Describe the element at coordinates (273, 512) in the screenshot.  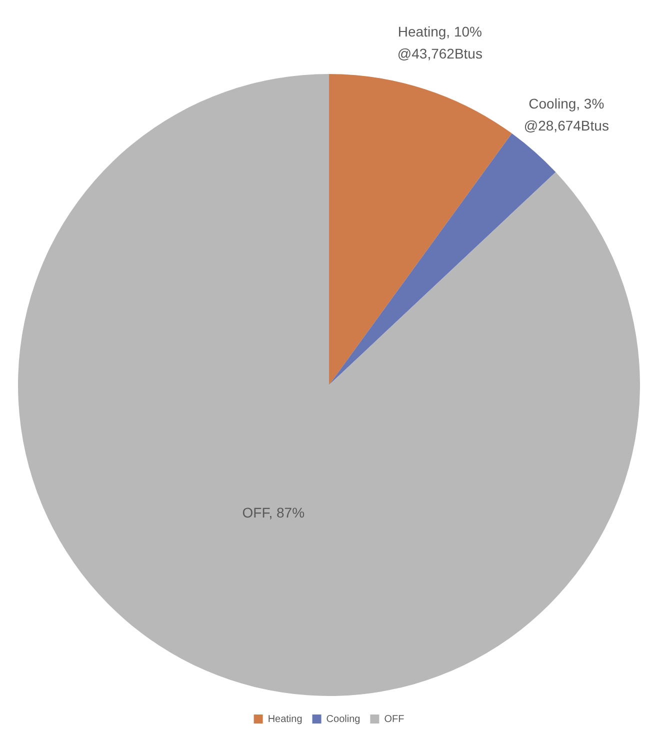
I see `data-label: OFF, 87%` at that location.